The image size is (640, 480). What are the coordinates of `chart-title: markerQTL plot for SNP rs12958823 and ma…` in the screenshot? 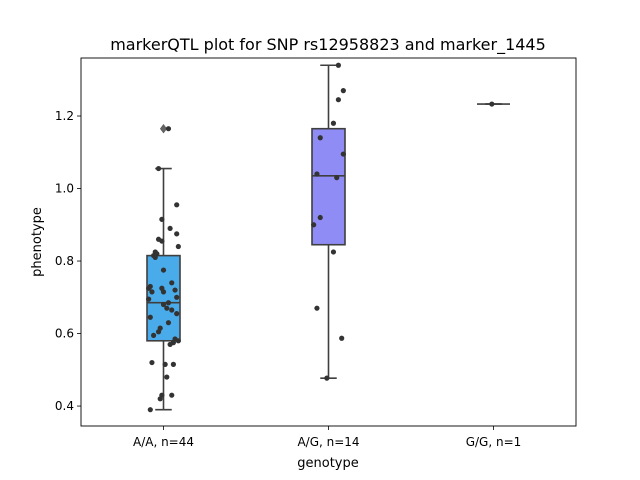 It's located at (328, 45).